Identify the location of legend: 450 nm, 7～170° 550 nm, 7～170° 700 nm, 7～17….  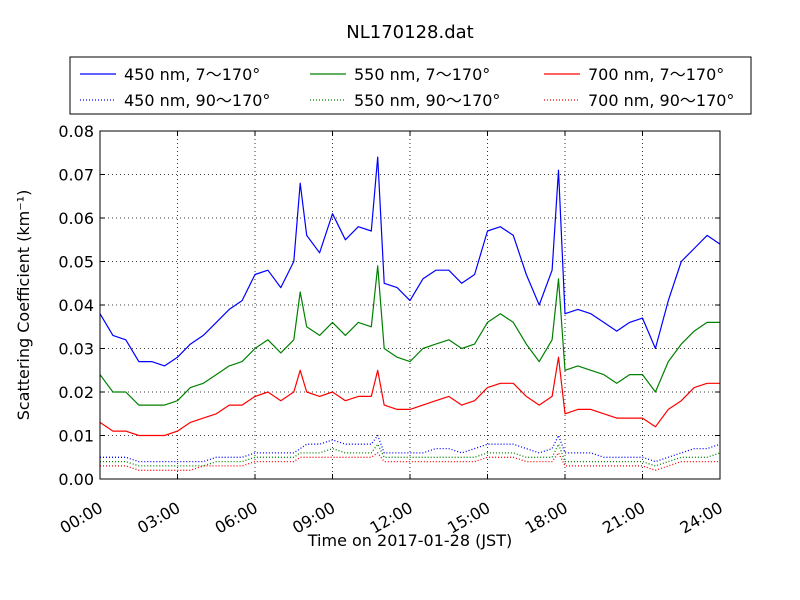
(410, 85).